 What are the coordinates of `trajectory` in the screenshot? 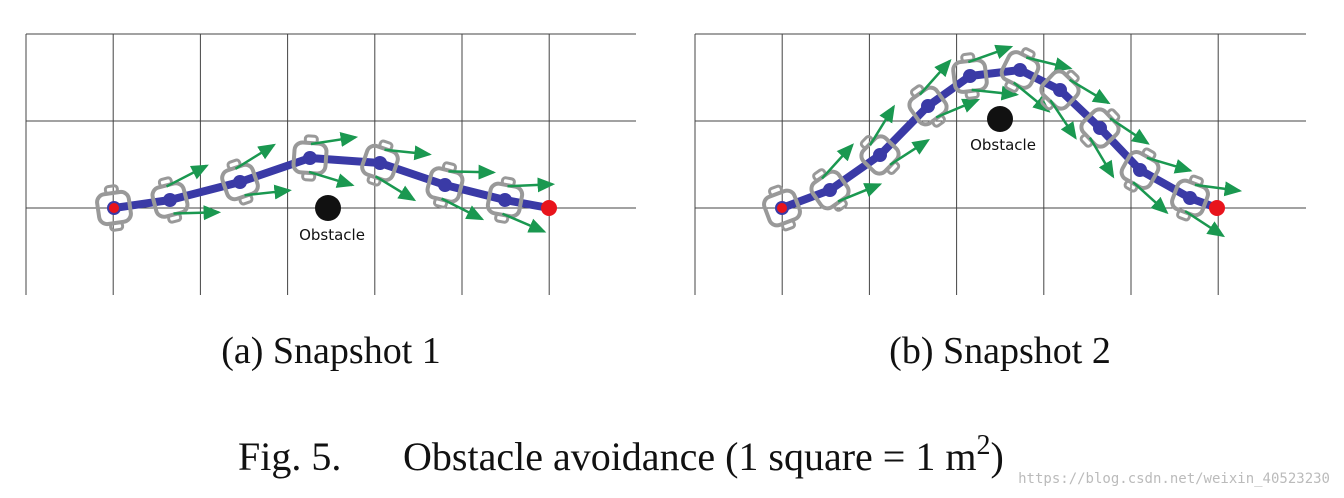 It's located at (331, 183).